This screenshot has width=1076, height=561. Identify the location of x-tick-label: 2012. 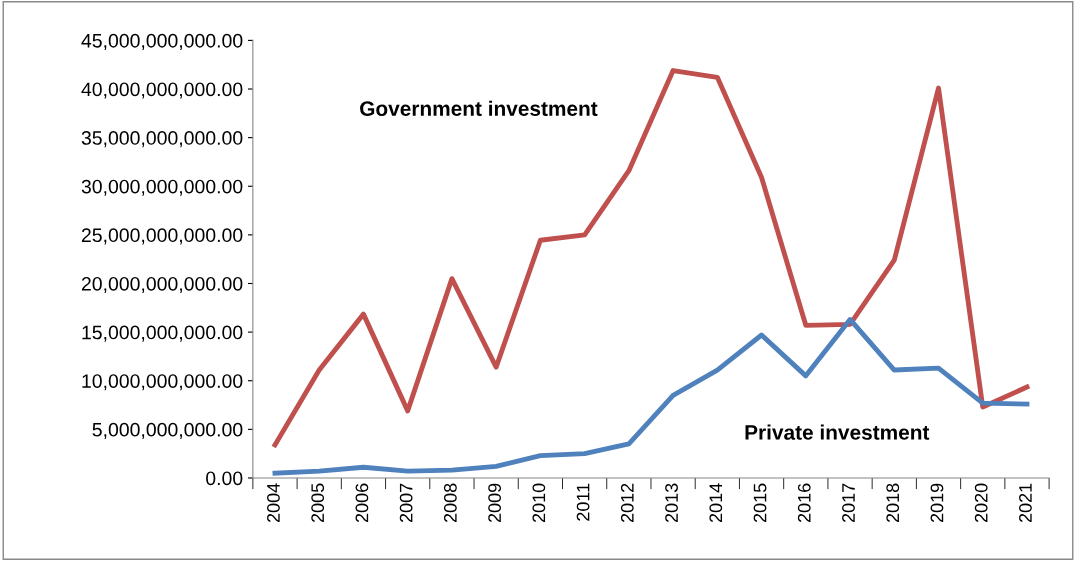
(627, 503).